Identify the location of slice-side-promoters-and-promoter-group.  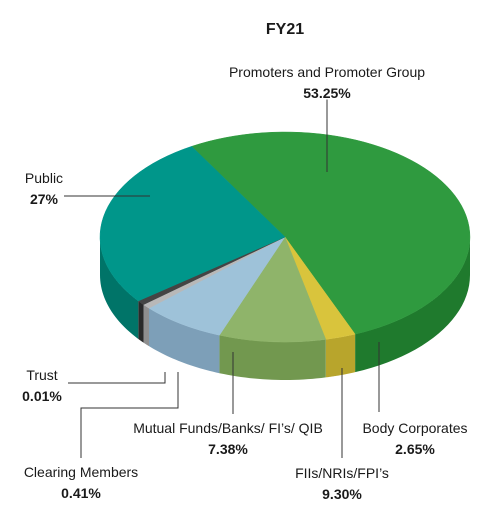
(412, 305).